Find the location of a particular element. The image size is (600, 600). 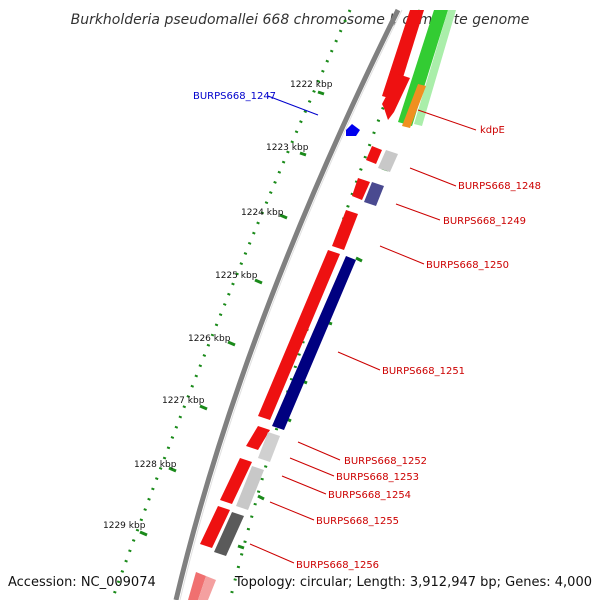

feature-1255-darkgray is located at coordinates (229, 534).